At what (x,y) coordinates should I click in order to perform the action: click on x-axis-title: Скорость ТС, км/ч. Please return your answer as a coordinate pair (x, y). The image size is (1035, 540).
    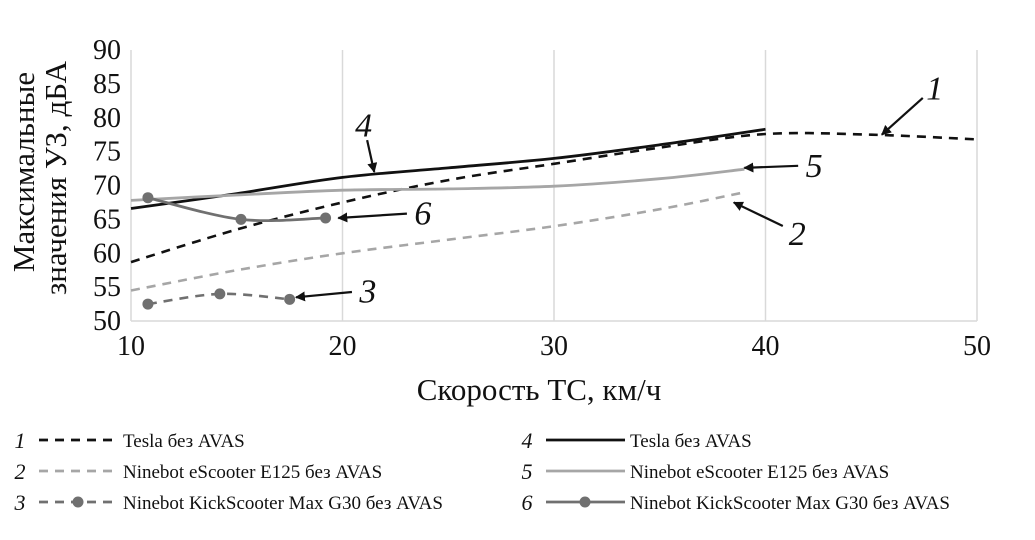
    Looking at the image, I should click on (539, 389).